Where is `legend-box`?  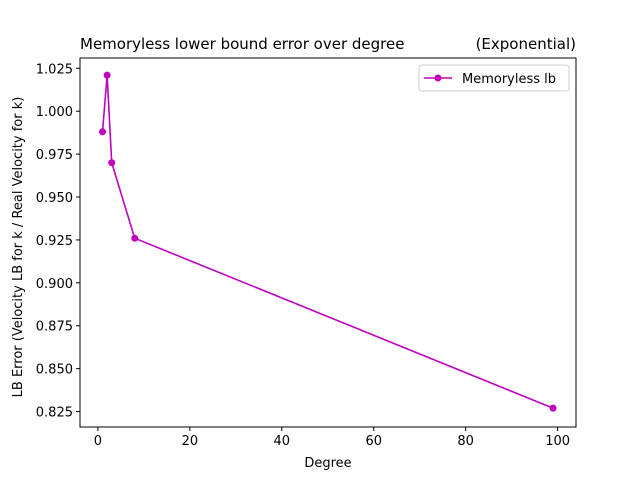 legend-box is located at coordinates (494, 78).